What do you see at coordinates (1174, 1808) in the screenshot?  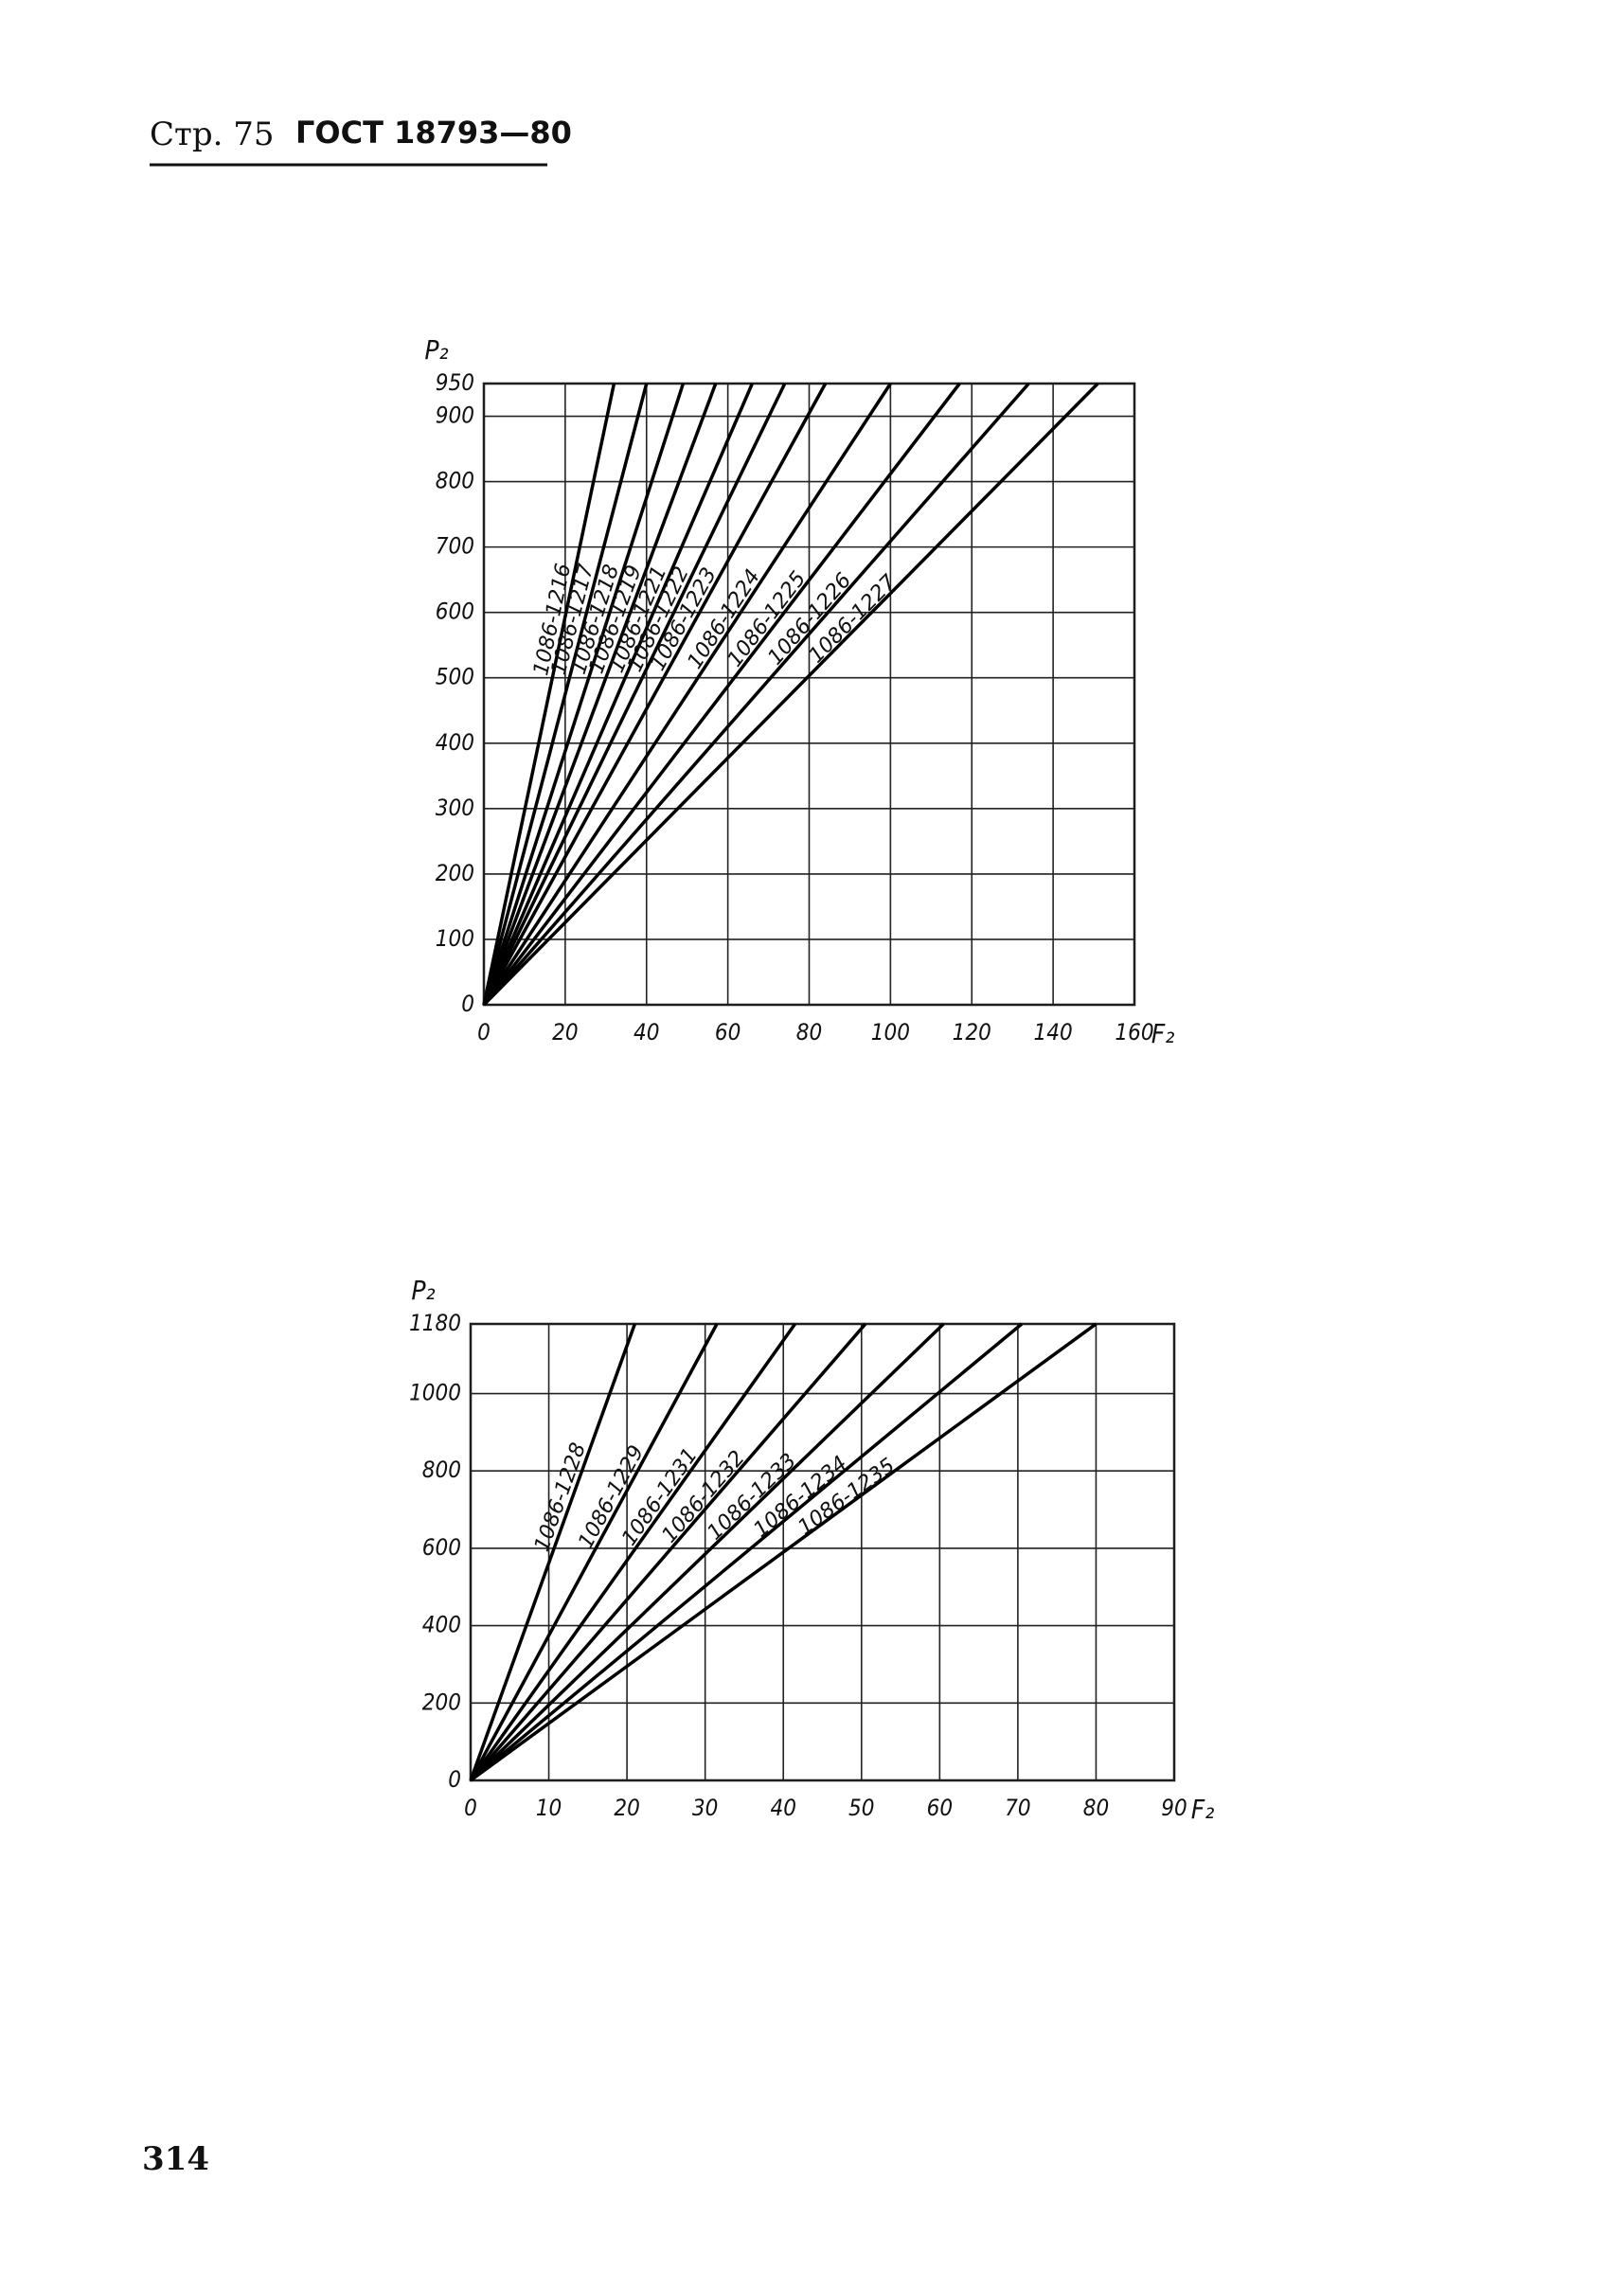 I see `x-tick-label: 90` at bounding box center [1174, 1808].